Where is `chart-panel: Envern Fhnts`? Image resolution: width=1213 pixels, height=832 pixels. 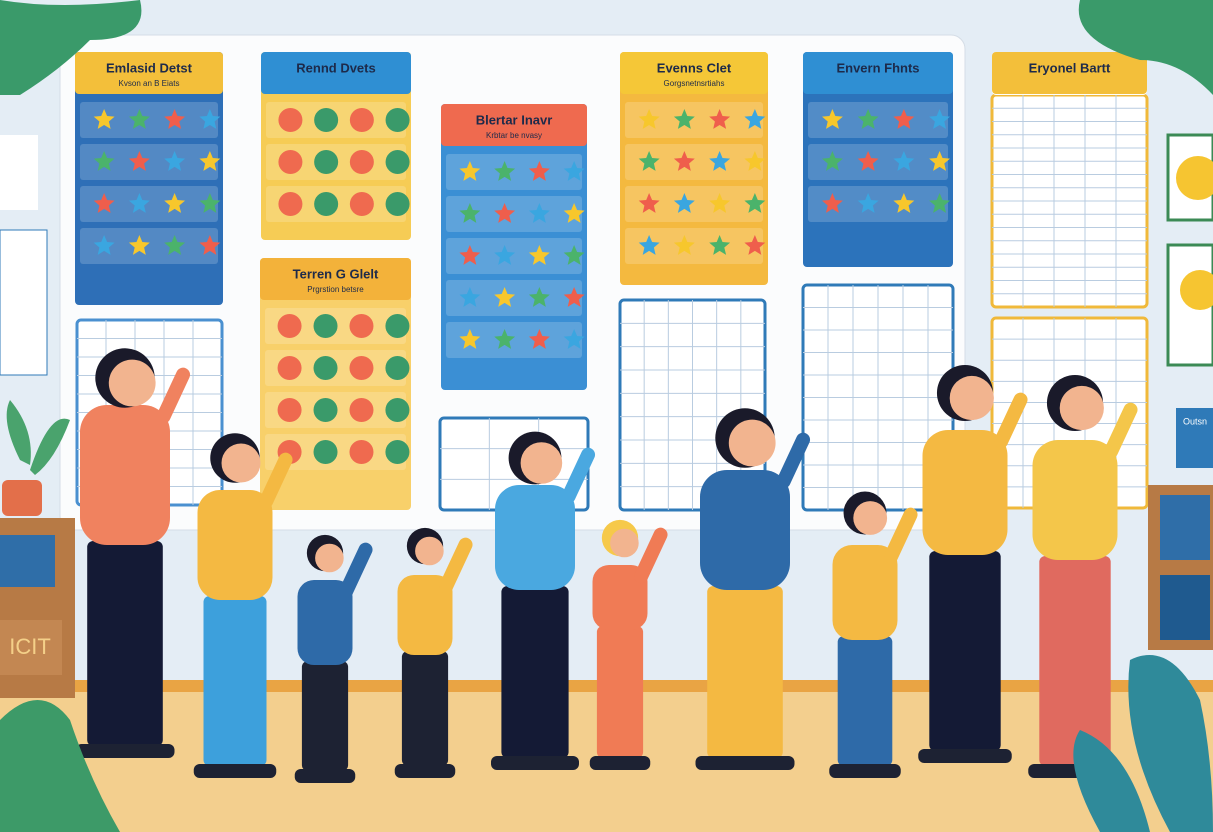
chart-panel: Envern Fhnts is located at coordinates (878, 159).